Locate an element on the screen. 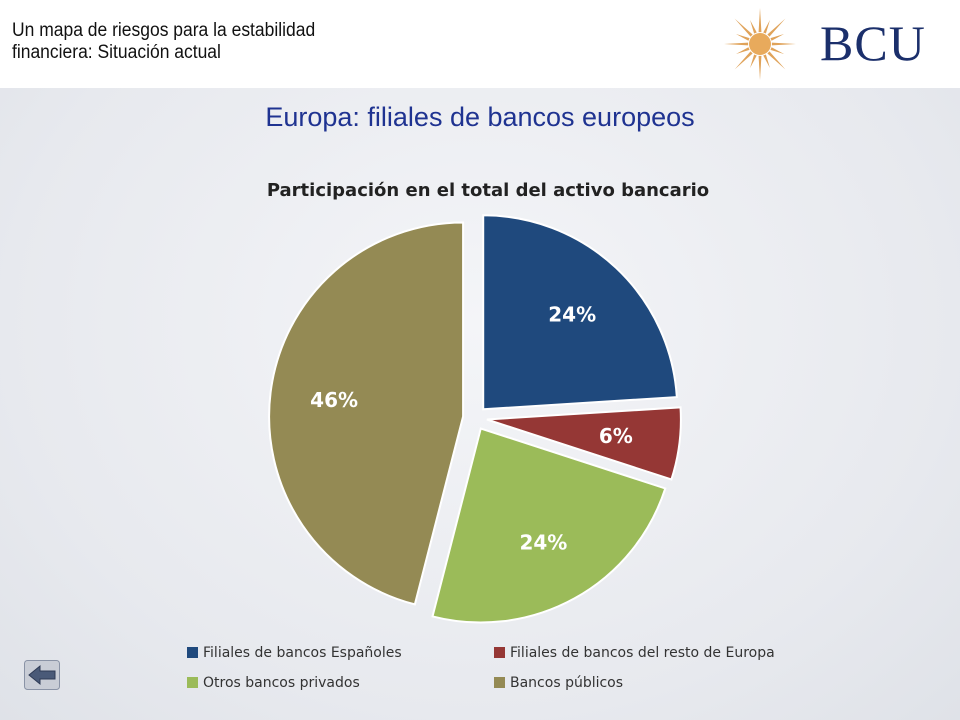 The width and height of the screenshot is (960, 720). legend-label-2: Filiales de bancos del resto de Europa is located at coordinates (642, 653).